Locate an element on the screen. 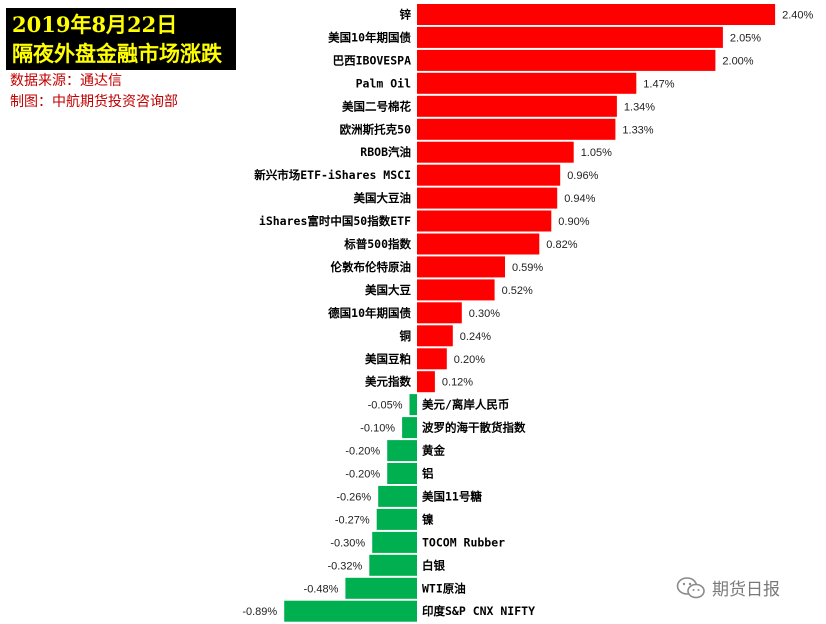 The width and height of the screenshot is (826, 624). author-note: 制图：中航期货投资咨询部 is located at coordinates (94, 102).